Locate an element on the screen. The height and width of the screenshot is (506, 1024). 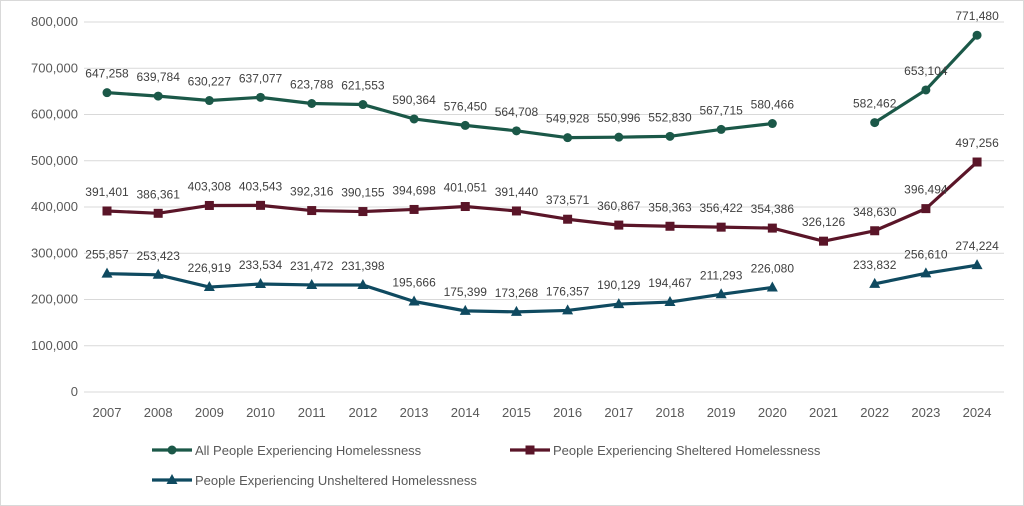
y-tick-label: 100,000 is located at coordinates (54, 345).